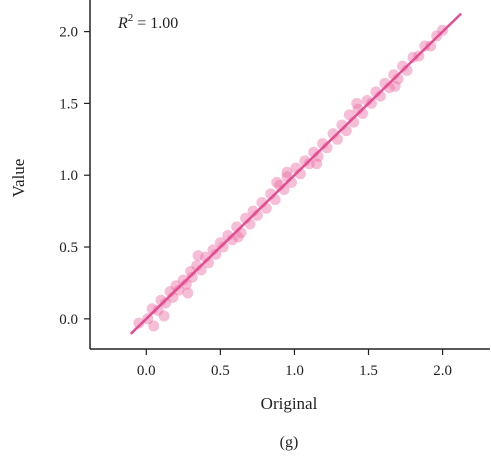 The image size is (491, 458). What do you see at coordinates (68, 176) in the screenshot?
I see `y-tick-label: 1.0` at bounding box center [68, 176].